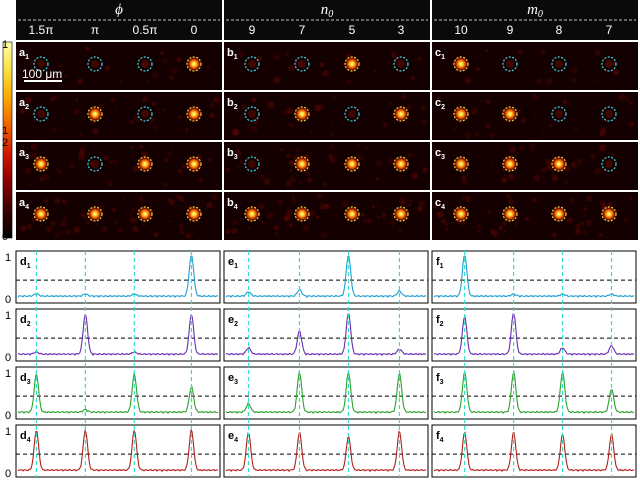 The height and width of the screenshot is (482, 640). What do you see at coordinates (233, 263) in the screenshot?
I see `plot-label: e1` at bounding box center [233, 263].